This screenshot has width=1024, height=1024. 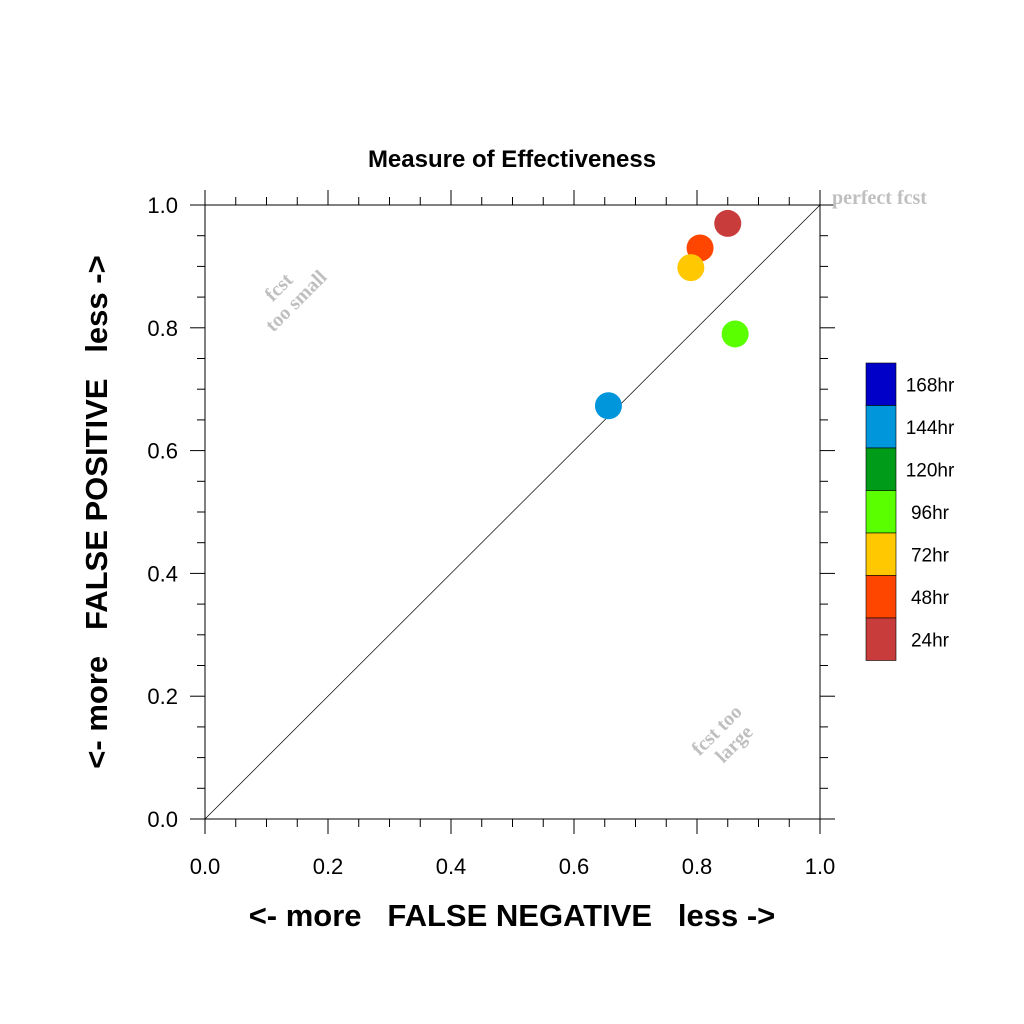 What do you see at coordinates (691, 268) in the screenshot?
I see `point-72hr` at bounding box center [691, 268].